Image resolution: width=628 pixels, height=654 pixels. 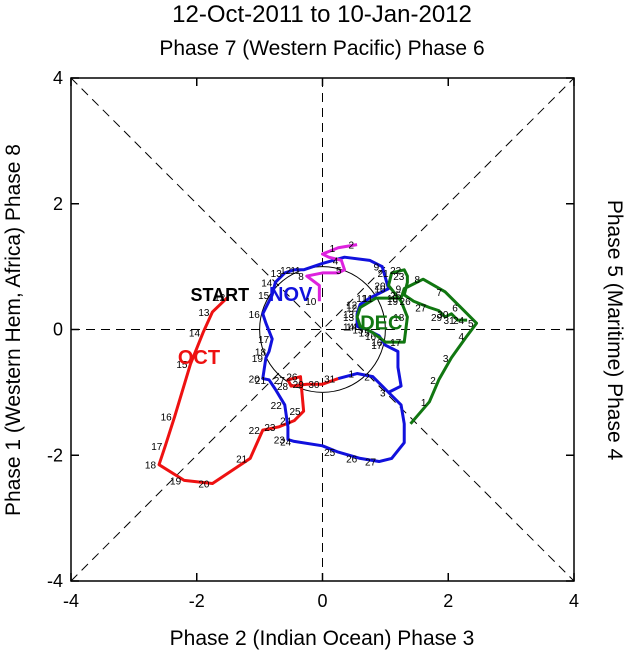 I want to click on left-axis-label: Phase 1 (Western Hem, Africa) Phase 8, so click(x=13, y=330).